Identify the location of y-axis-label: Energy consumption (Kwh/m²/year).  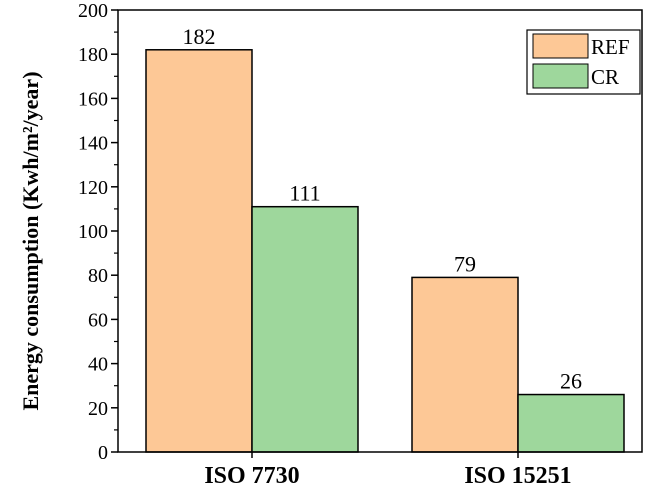
(30, 240).